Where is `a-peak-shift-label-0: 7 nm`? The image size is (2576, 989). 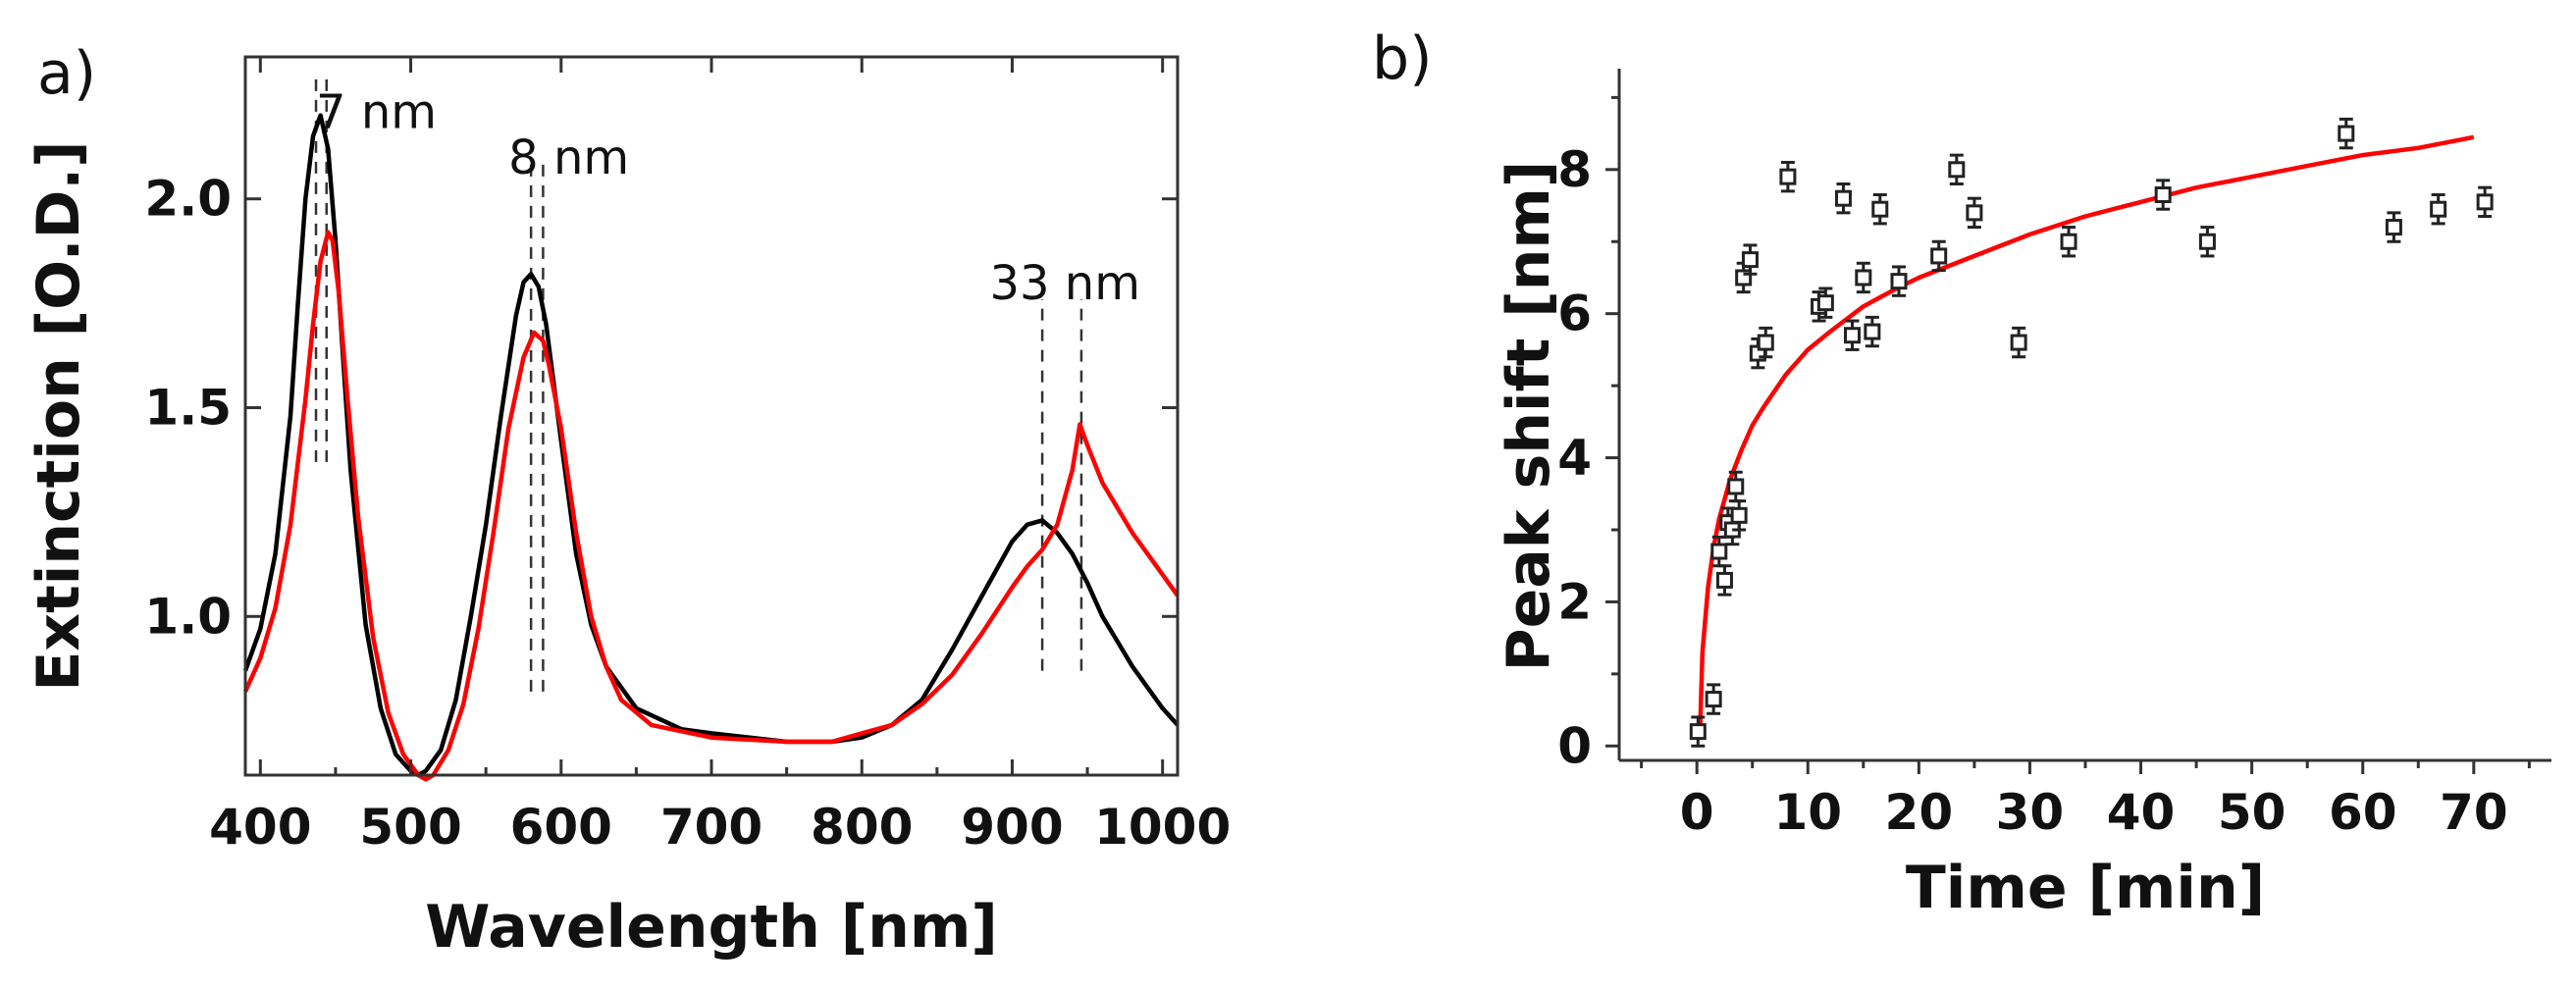 a-peak-shift-label-0: 7 nm is located at coordinates (376, 111).